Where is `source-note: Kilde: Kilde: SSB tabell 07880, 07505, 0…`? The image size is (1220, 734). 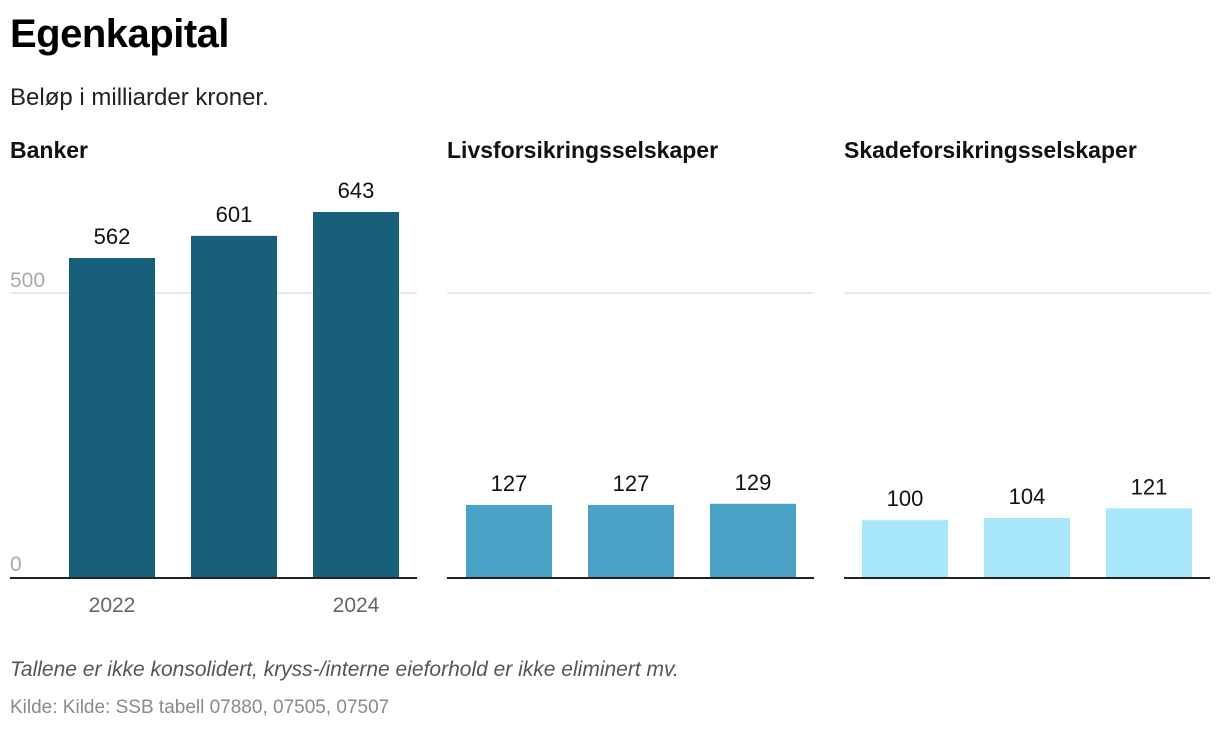 source-note: Kilde: Kilde: SSB tabell 07880, 07505, 0… is located at coordinates (200, 707).